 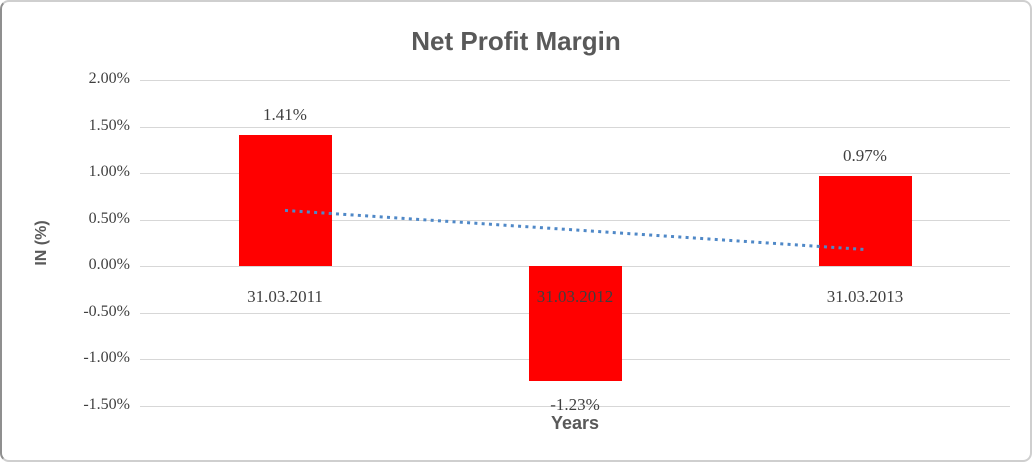 What do you see at coordinates (106, 358) in the screenshot?
I see `y-tick-label: -1.00%` at bounding box center [106, 358].